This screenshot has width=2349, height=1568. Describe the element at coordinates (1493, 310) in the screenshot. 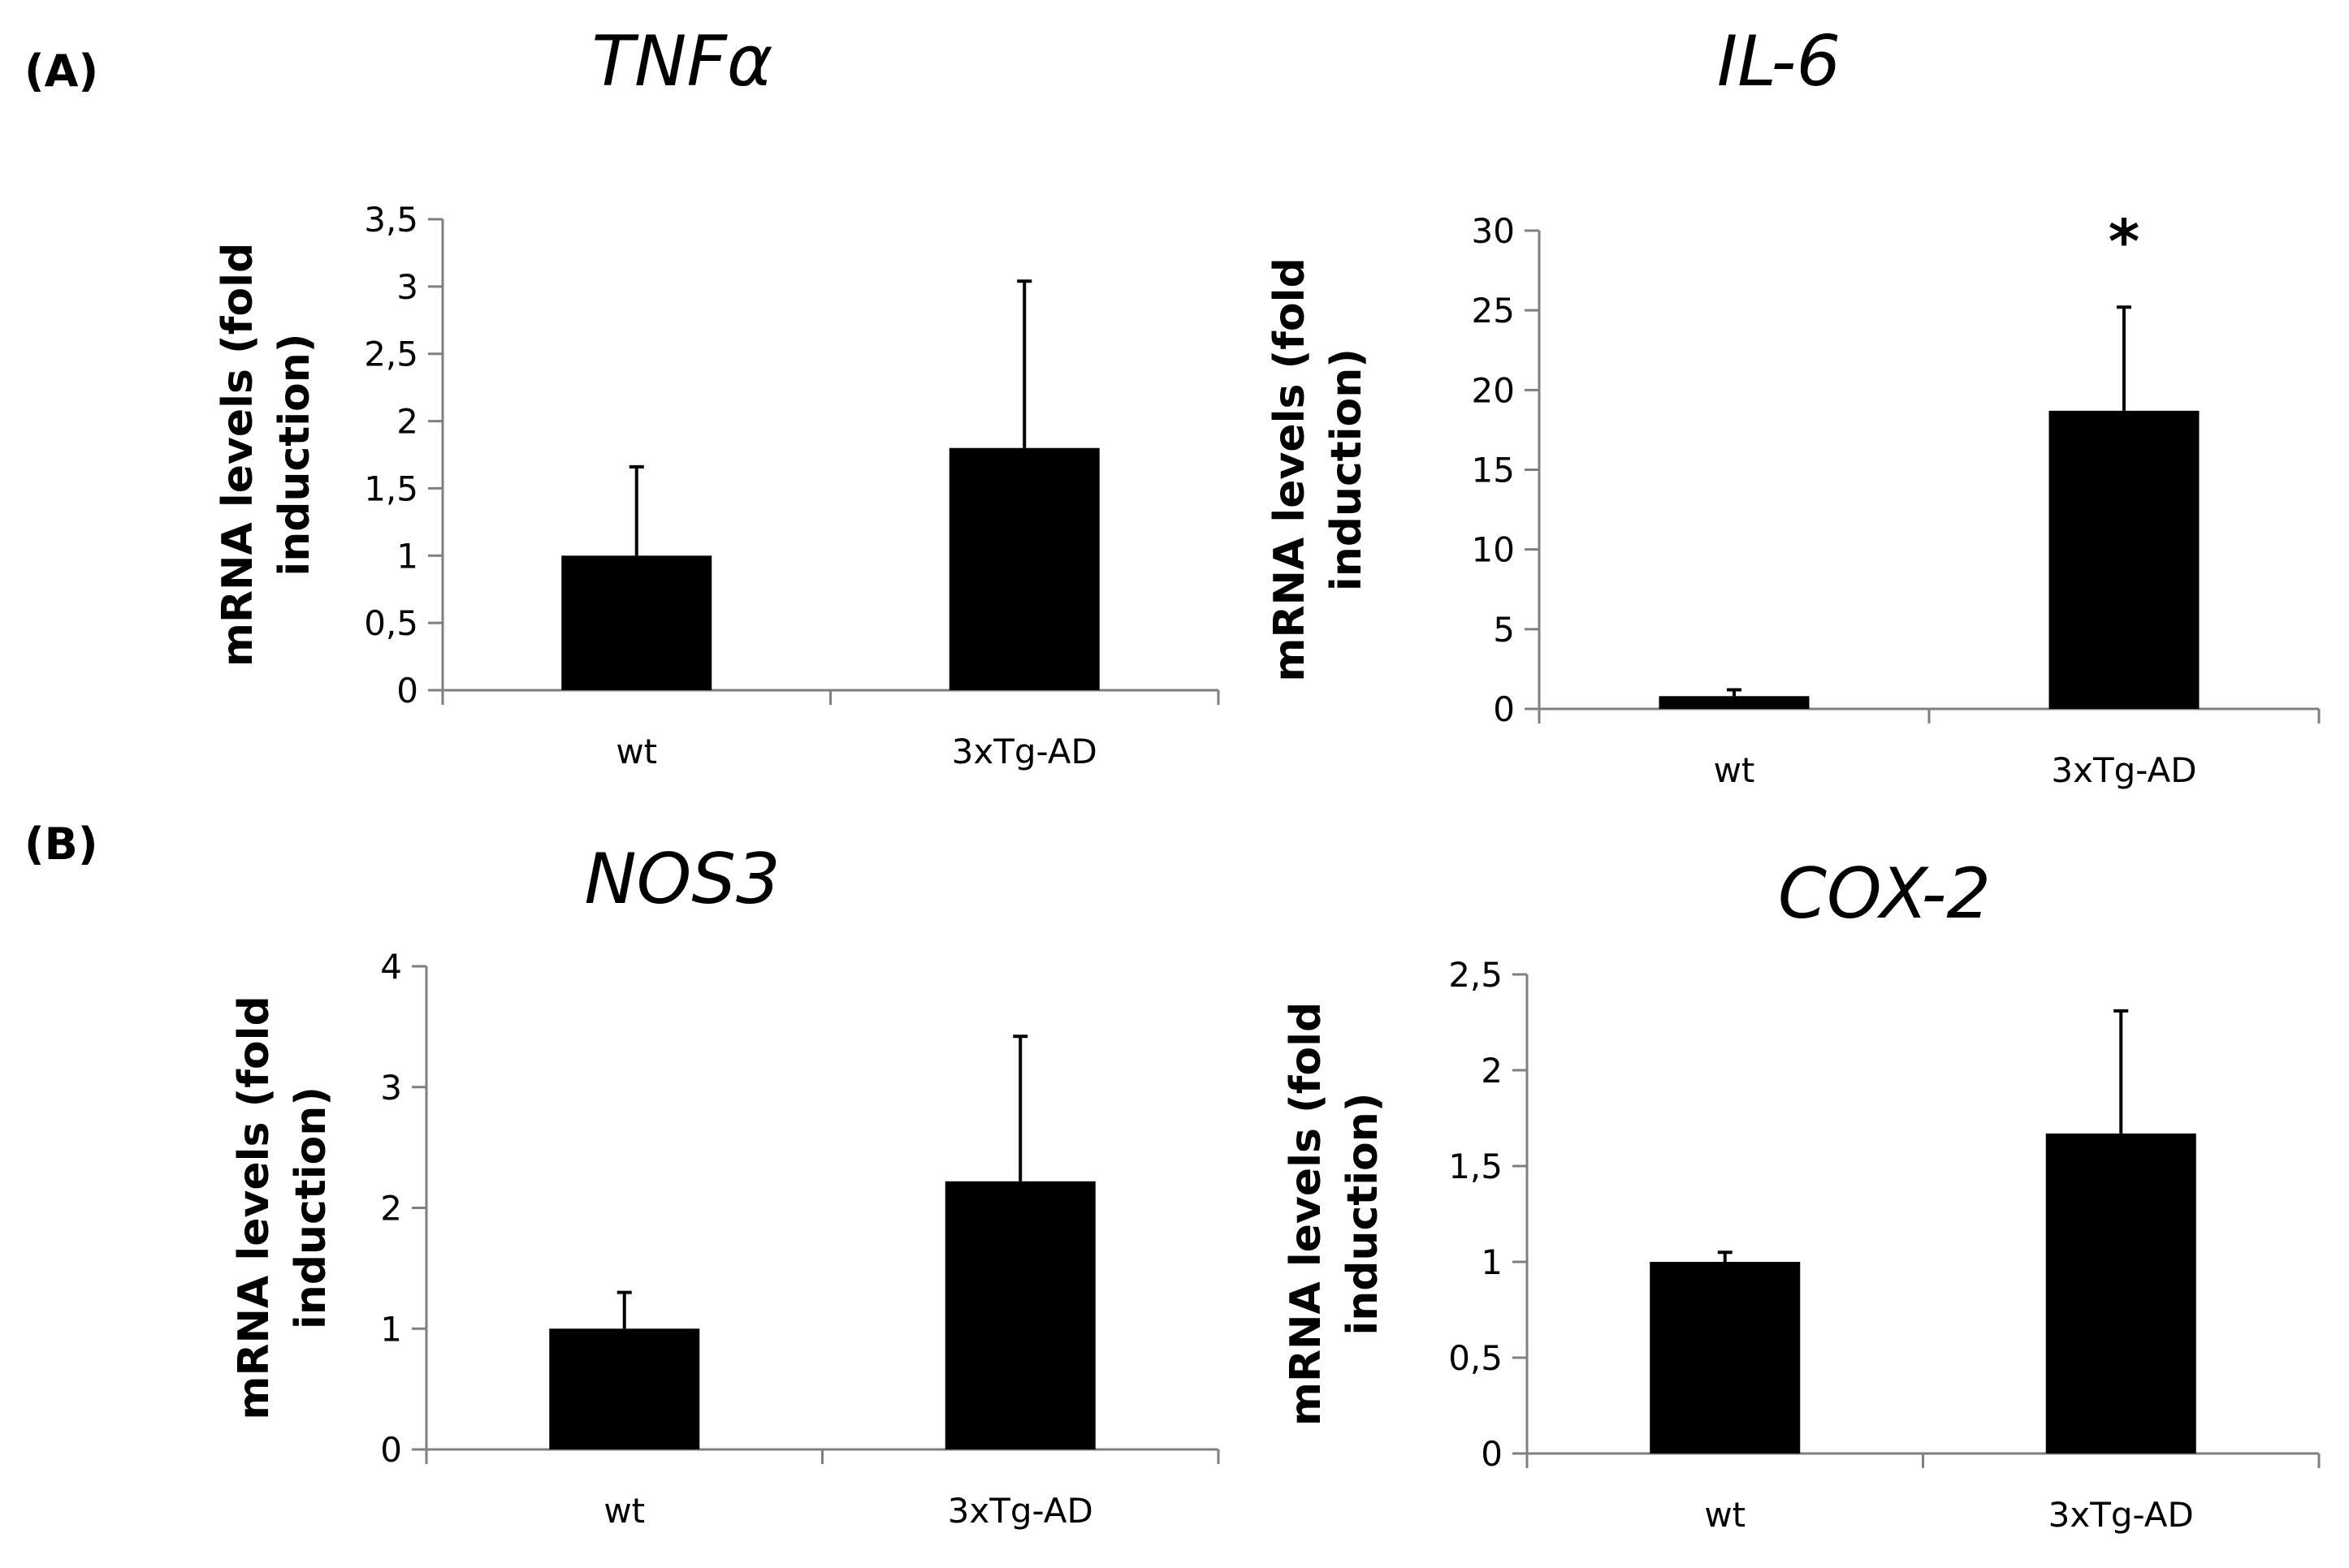

I see `y-tick-label: 25` at that location.